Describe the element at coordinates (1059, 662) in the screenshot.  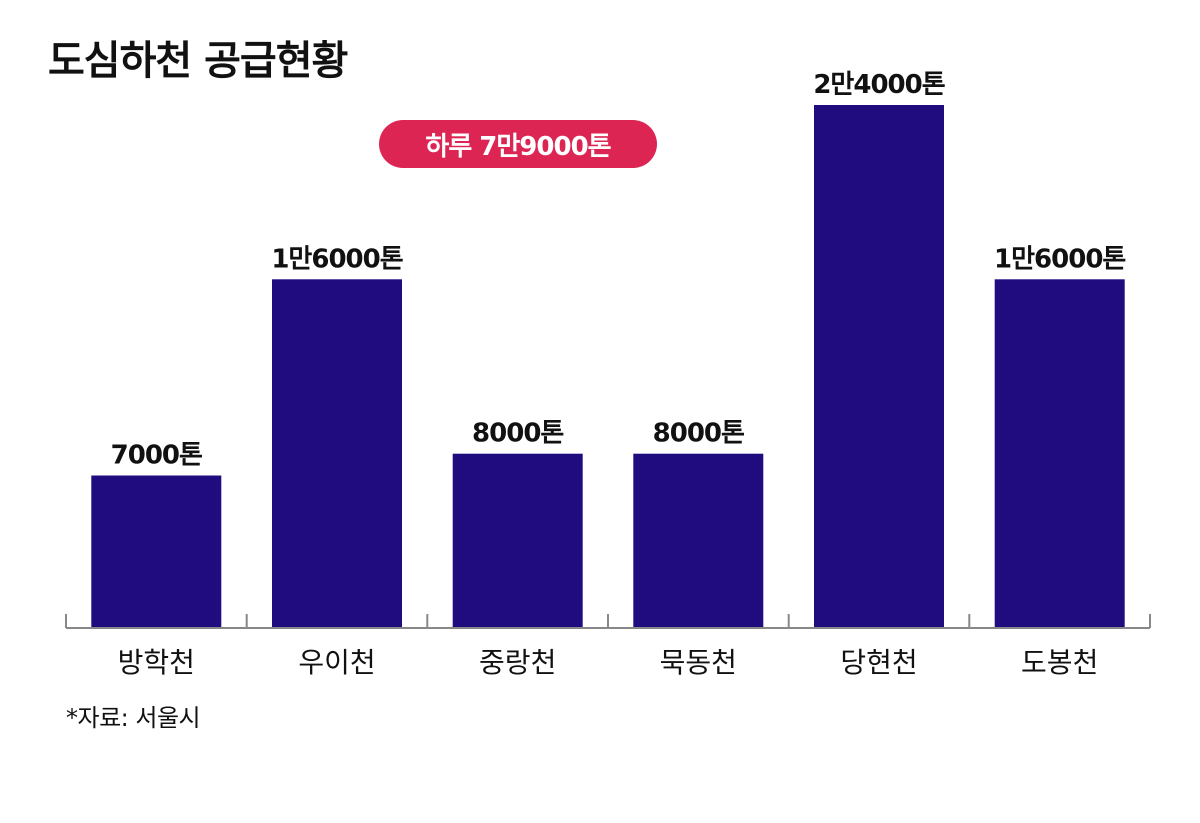
I see `category-label-6: 도봉천` at that location.